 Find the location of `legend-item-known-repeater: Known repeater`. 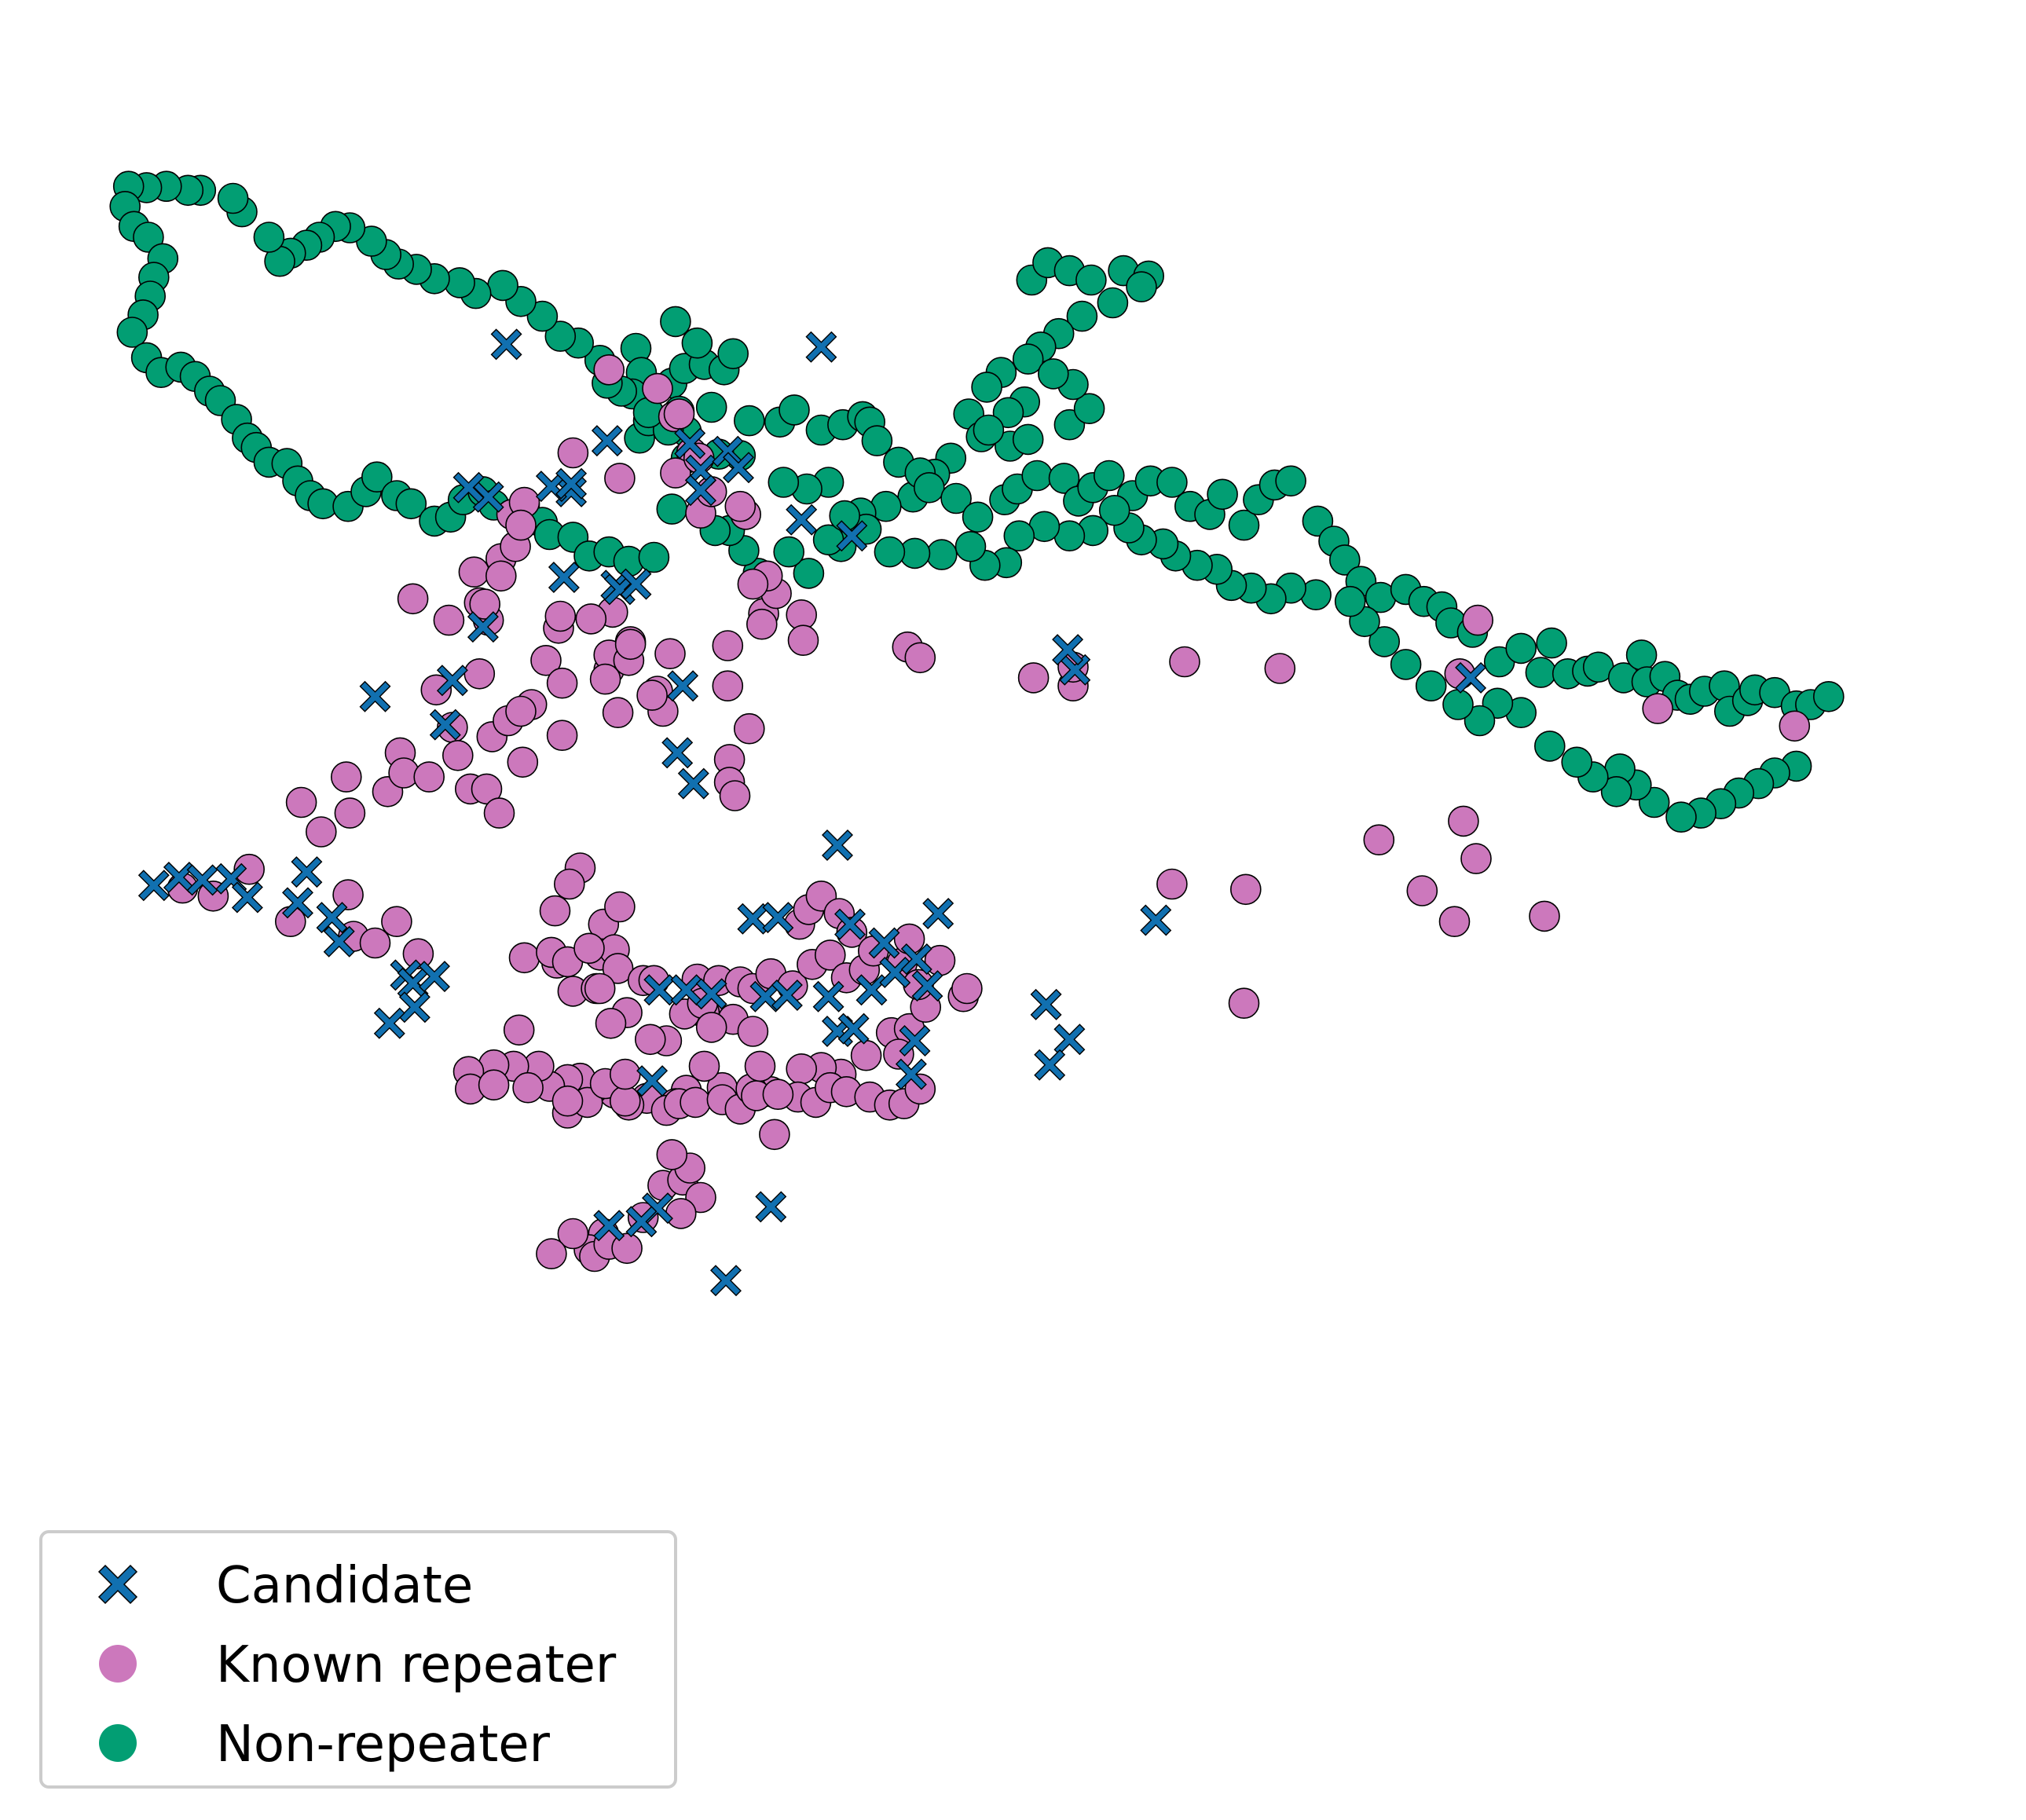

legend-item-known-repeater: Known repeater is located at coordinates (358, 1665).